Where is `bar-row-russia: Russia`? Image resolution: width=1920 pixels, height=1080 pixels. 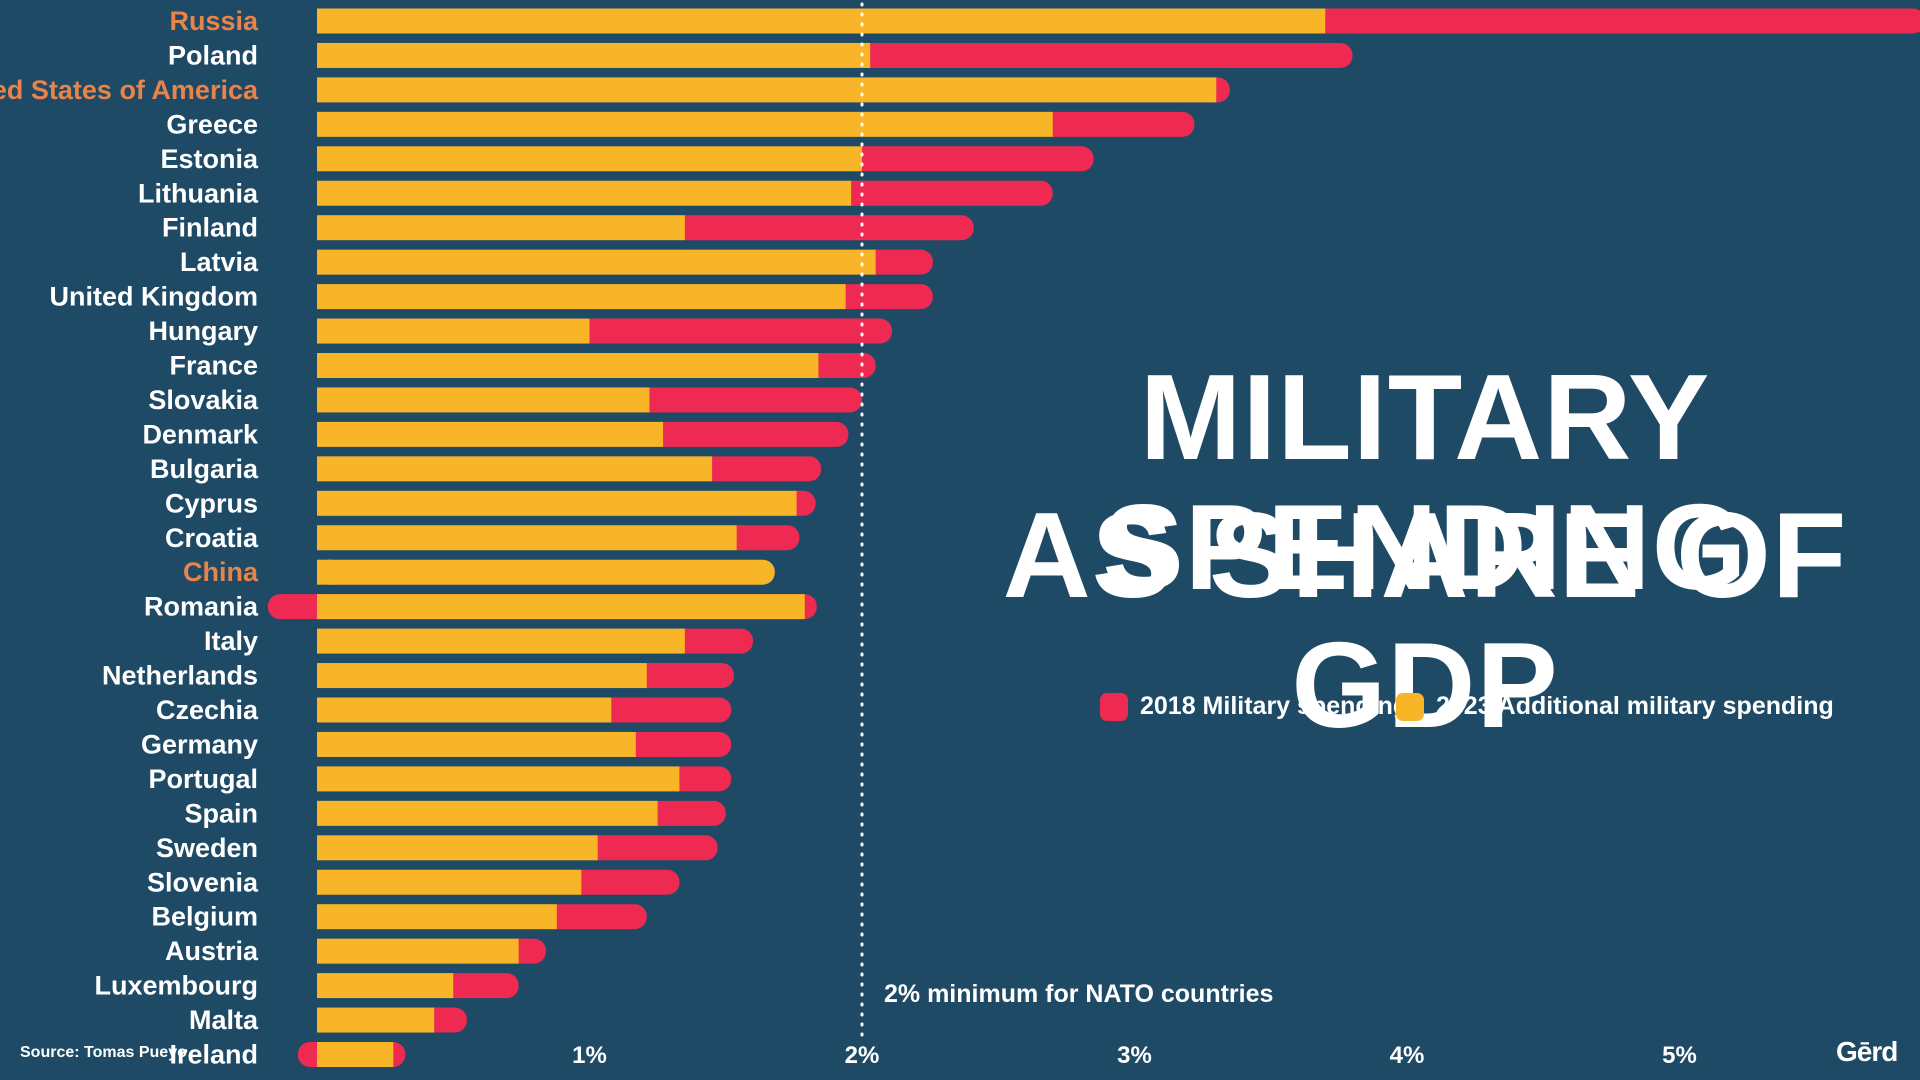
bar-row-russia: Russia is located at coordinates (1044, 21).